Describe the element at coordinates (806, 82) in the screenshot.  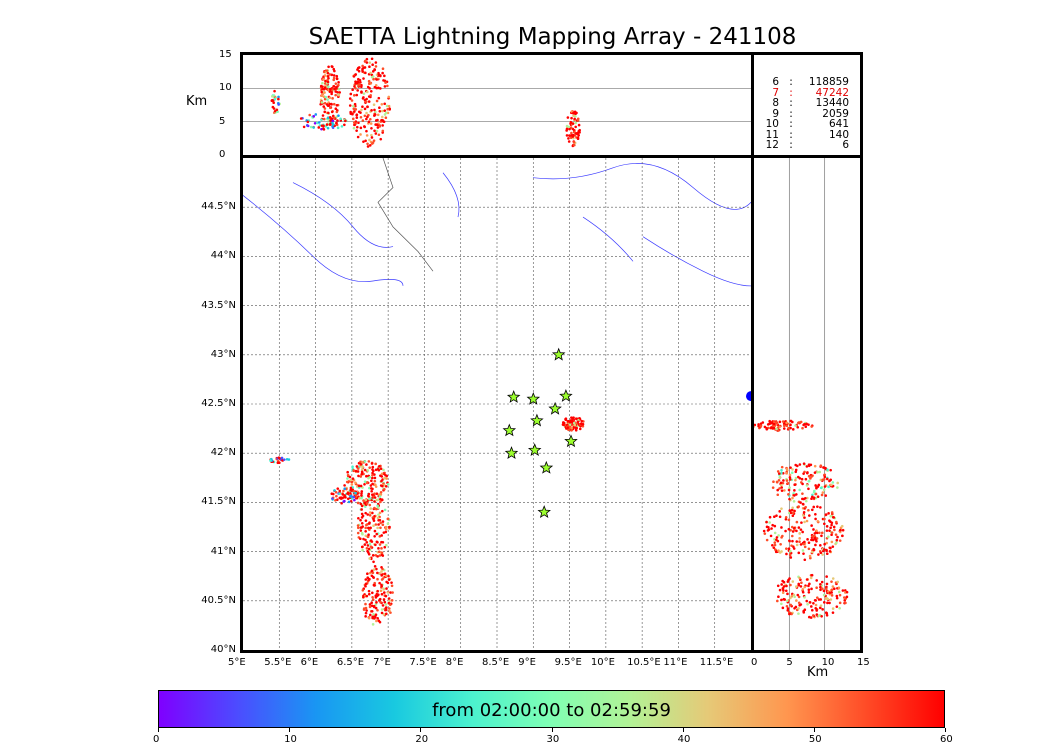
I see `source-count-row: 6: 118859` at that location.